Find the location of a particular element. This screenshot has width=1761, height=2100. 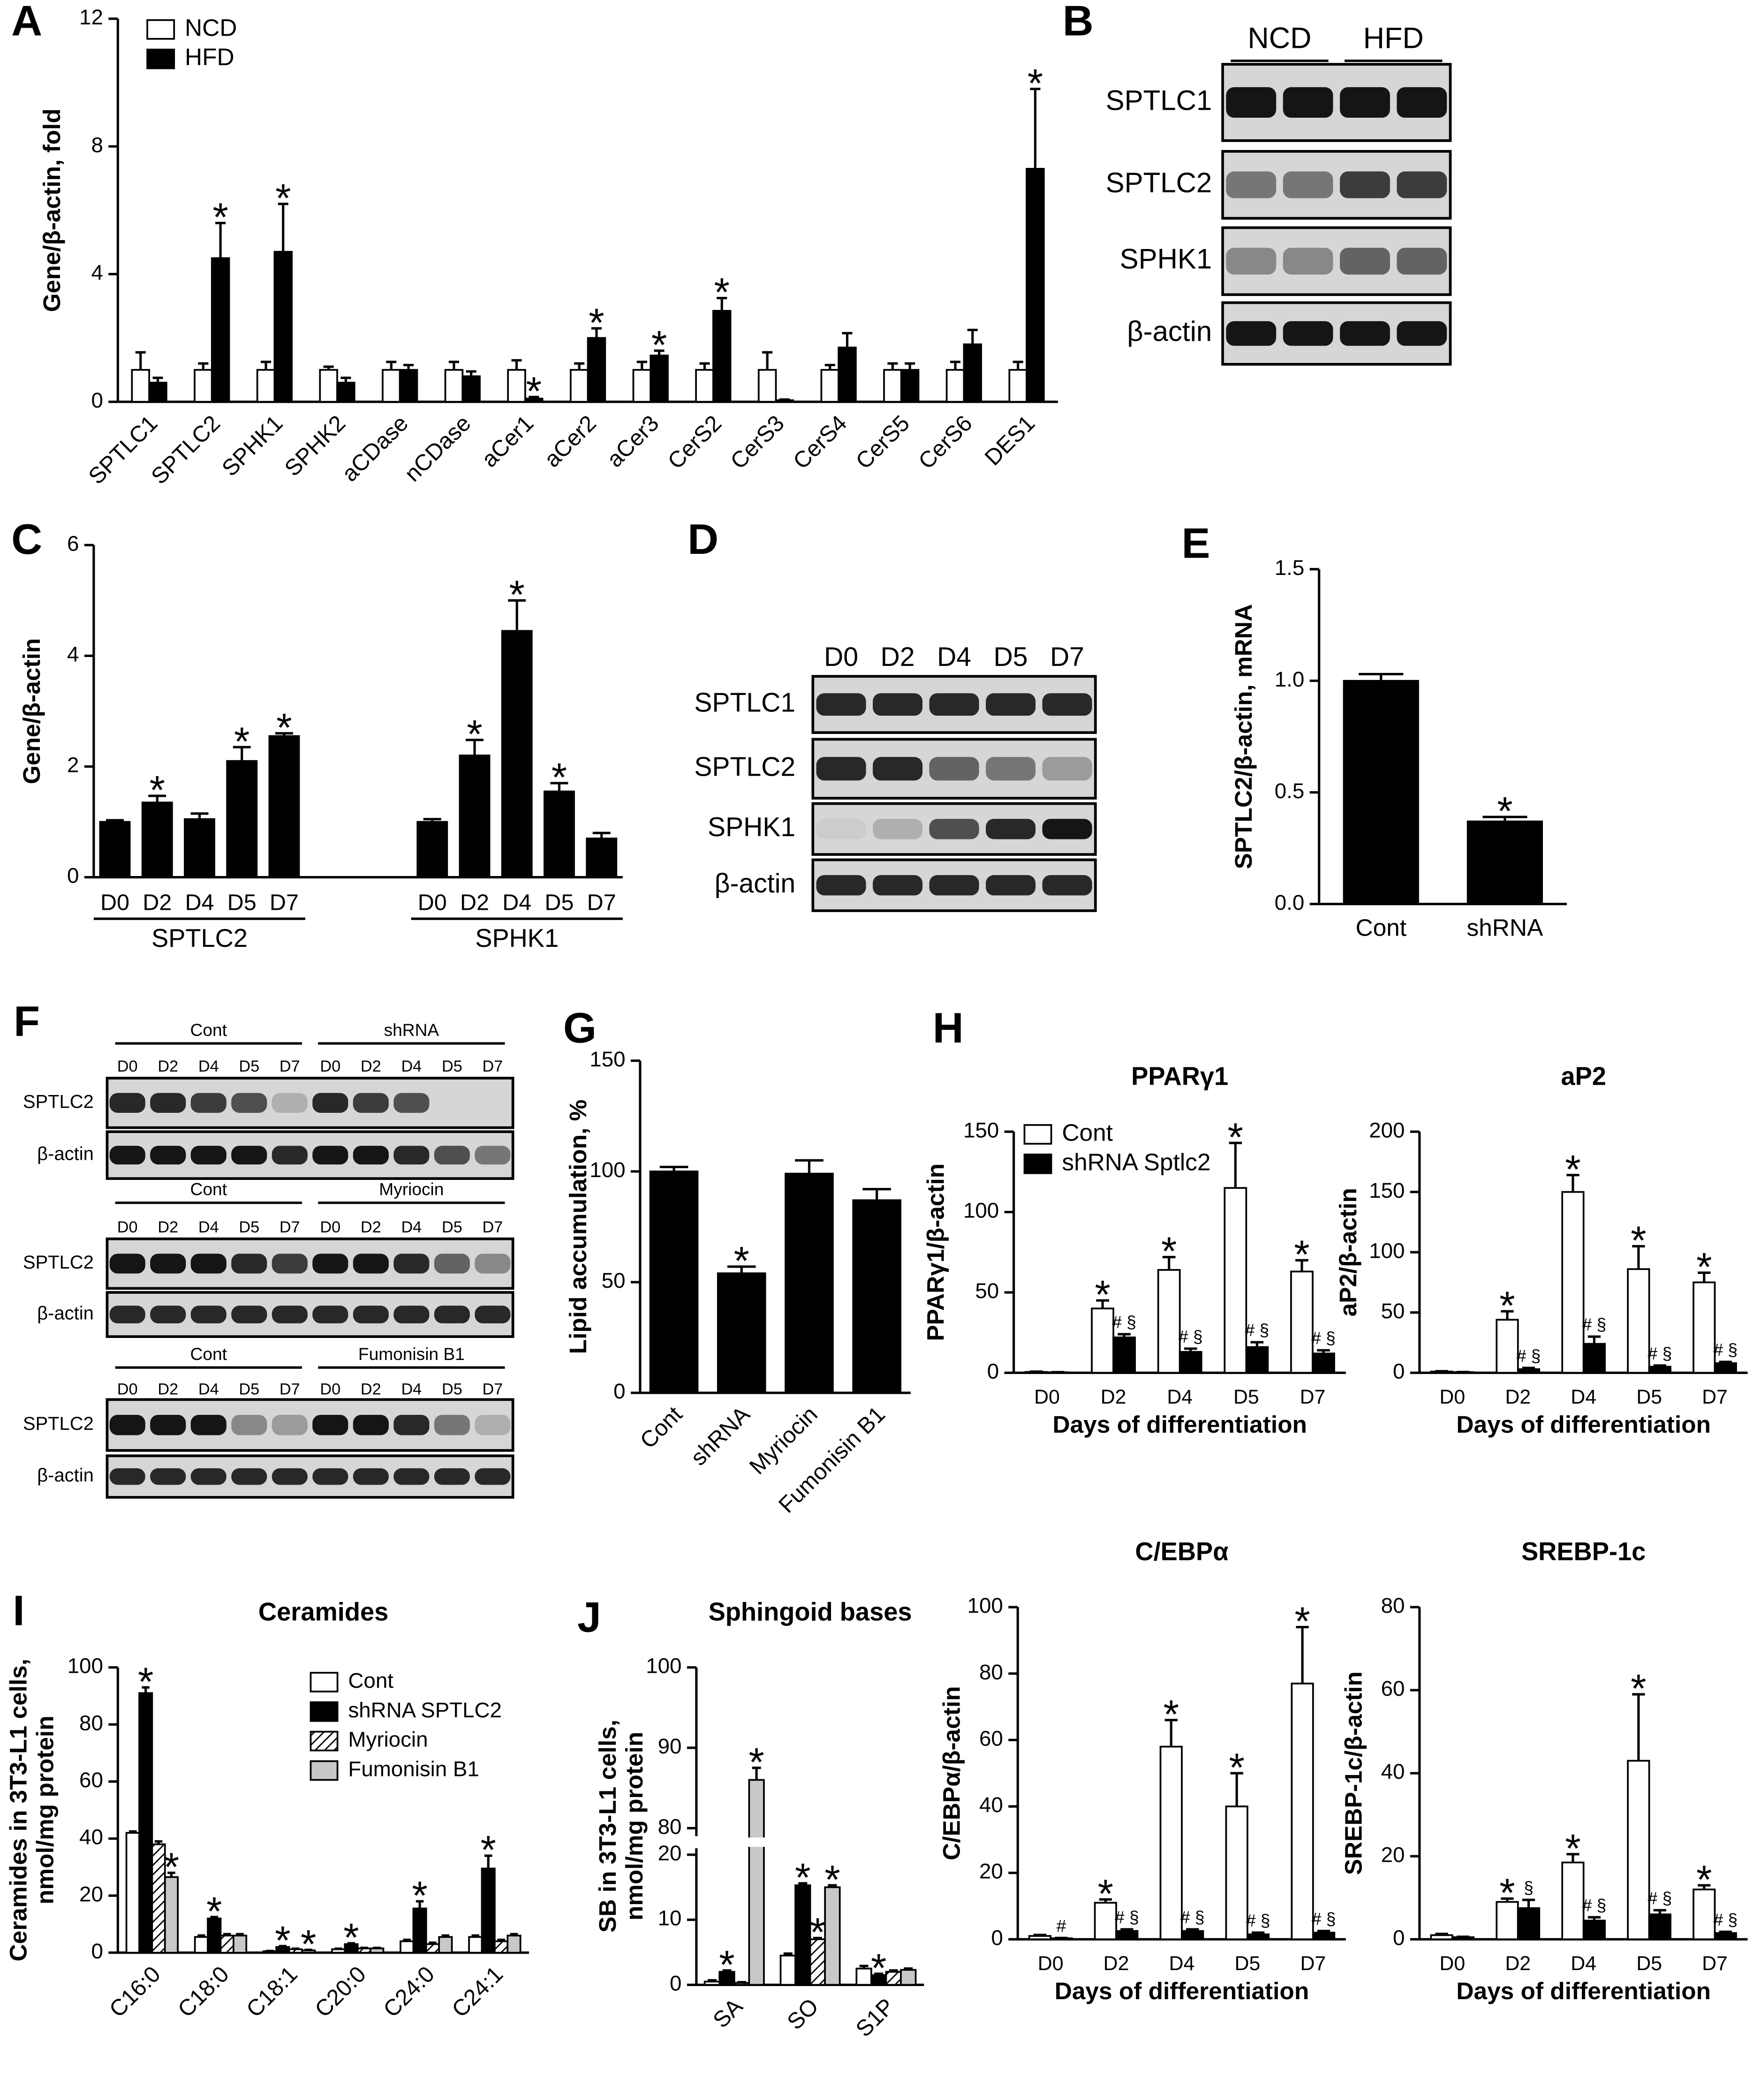

x-tick-label: D5 is located at coordinates (1649, 1397).